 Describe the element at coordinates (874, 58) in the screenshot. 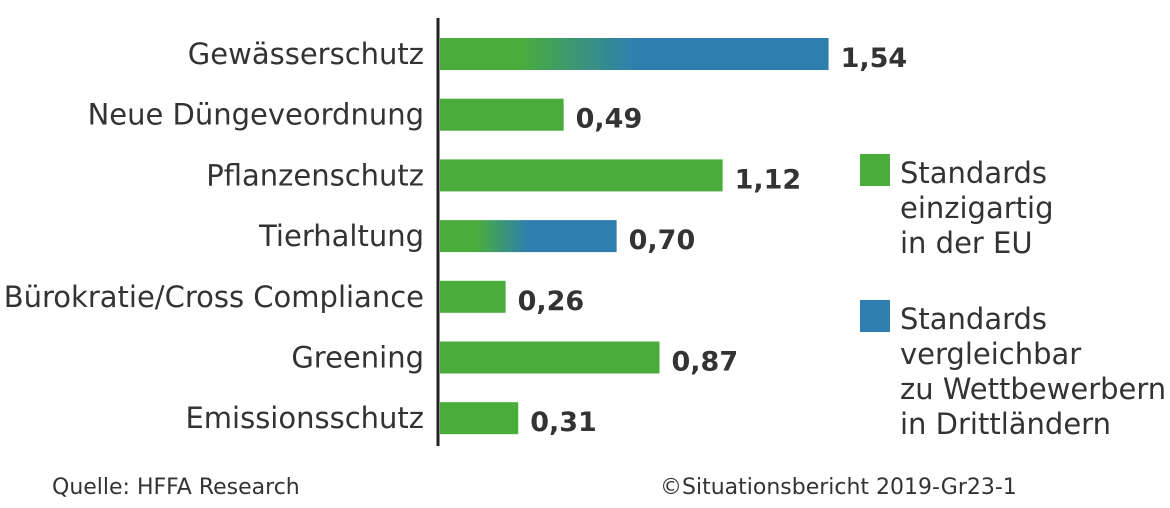

I see `data-label: 1,54` at that location.